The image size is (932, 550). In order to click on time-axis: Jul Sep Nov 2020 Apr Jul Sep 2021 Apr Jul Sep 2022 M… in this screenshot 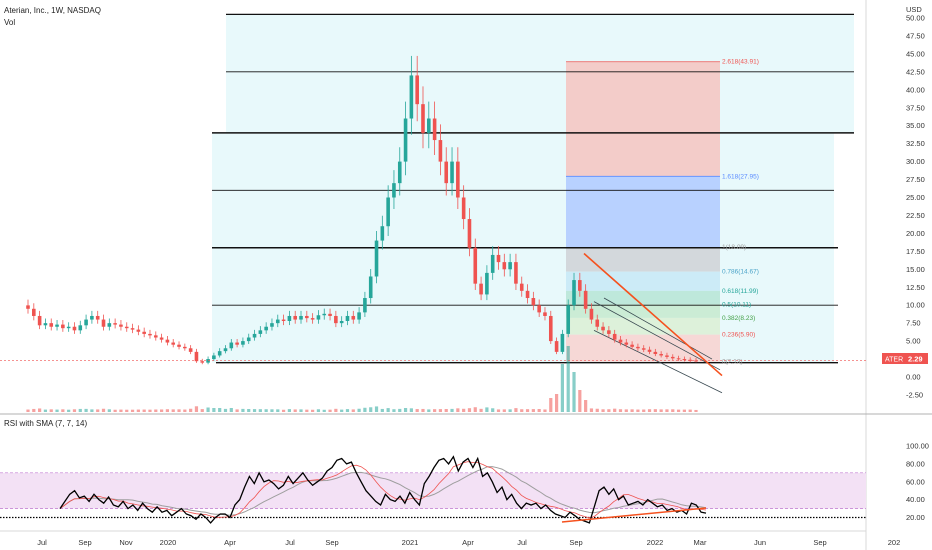, I will do `click(468, 542)`.